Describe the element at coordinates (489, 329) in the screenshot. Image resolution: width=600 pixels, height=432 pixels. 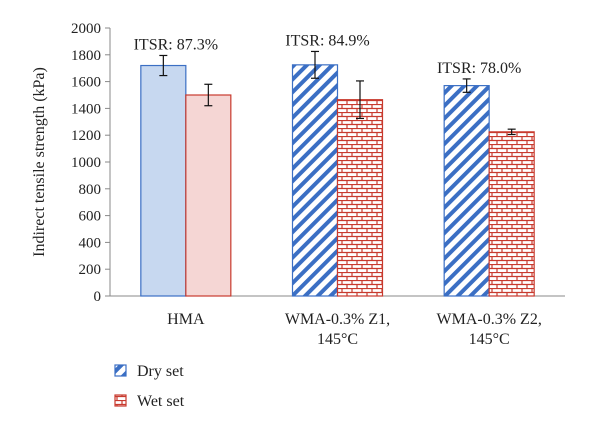
I see `x-category-label: WMA-0.3% Z2, 145°C` at that location.